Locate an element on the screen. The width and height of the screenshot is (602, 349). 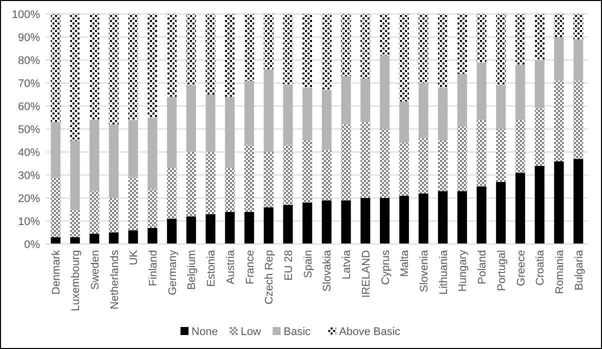
x-tick-label: IRELAND is located at coordinates (366, 274).